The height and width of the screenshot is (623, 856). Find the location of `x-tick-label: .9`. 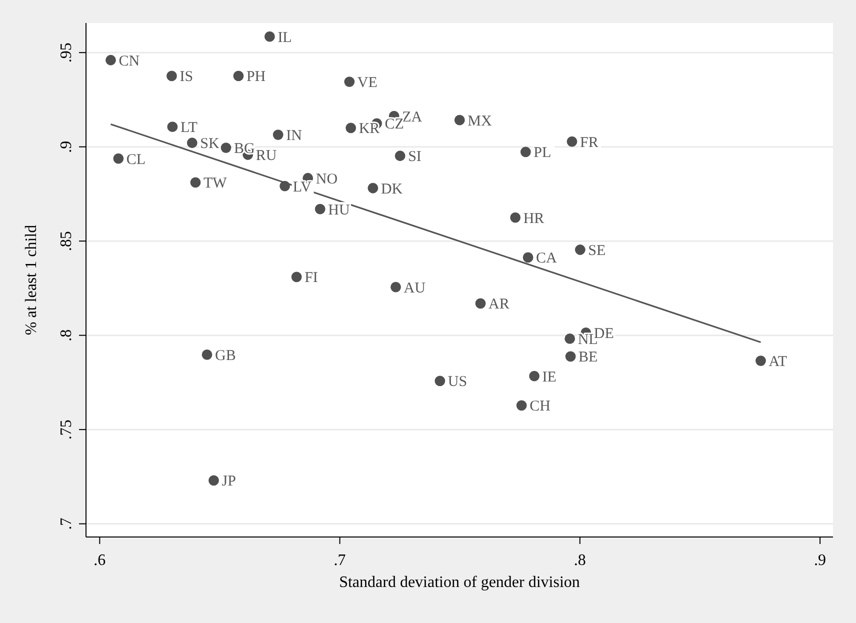

x-tick-label: .9 is located at coordinates (820, 560).